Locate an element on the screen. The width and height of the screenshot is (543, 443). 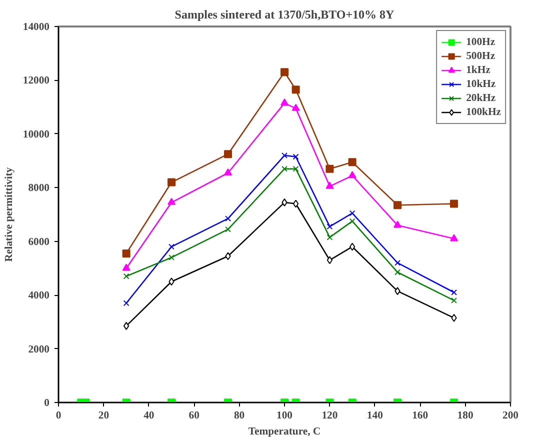
x-tick-label: 160 is located at coordinates (420, 416).